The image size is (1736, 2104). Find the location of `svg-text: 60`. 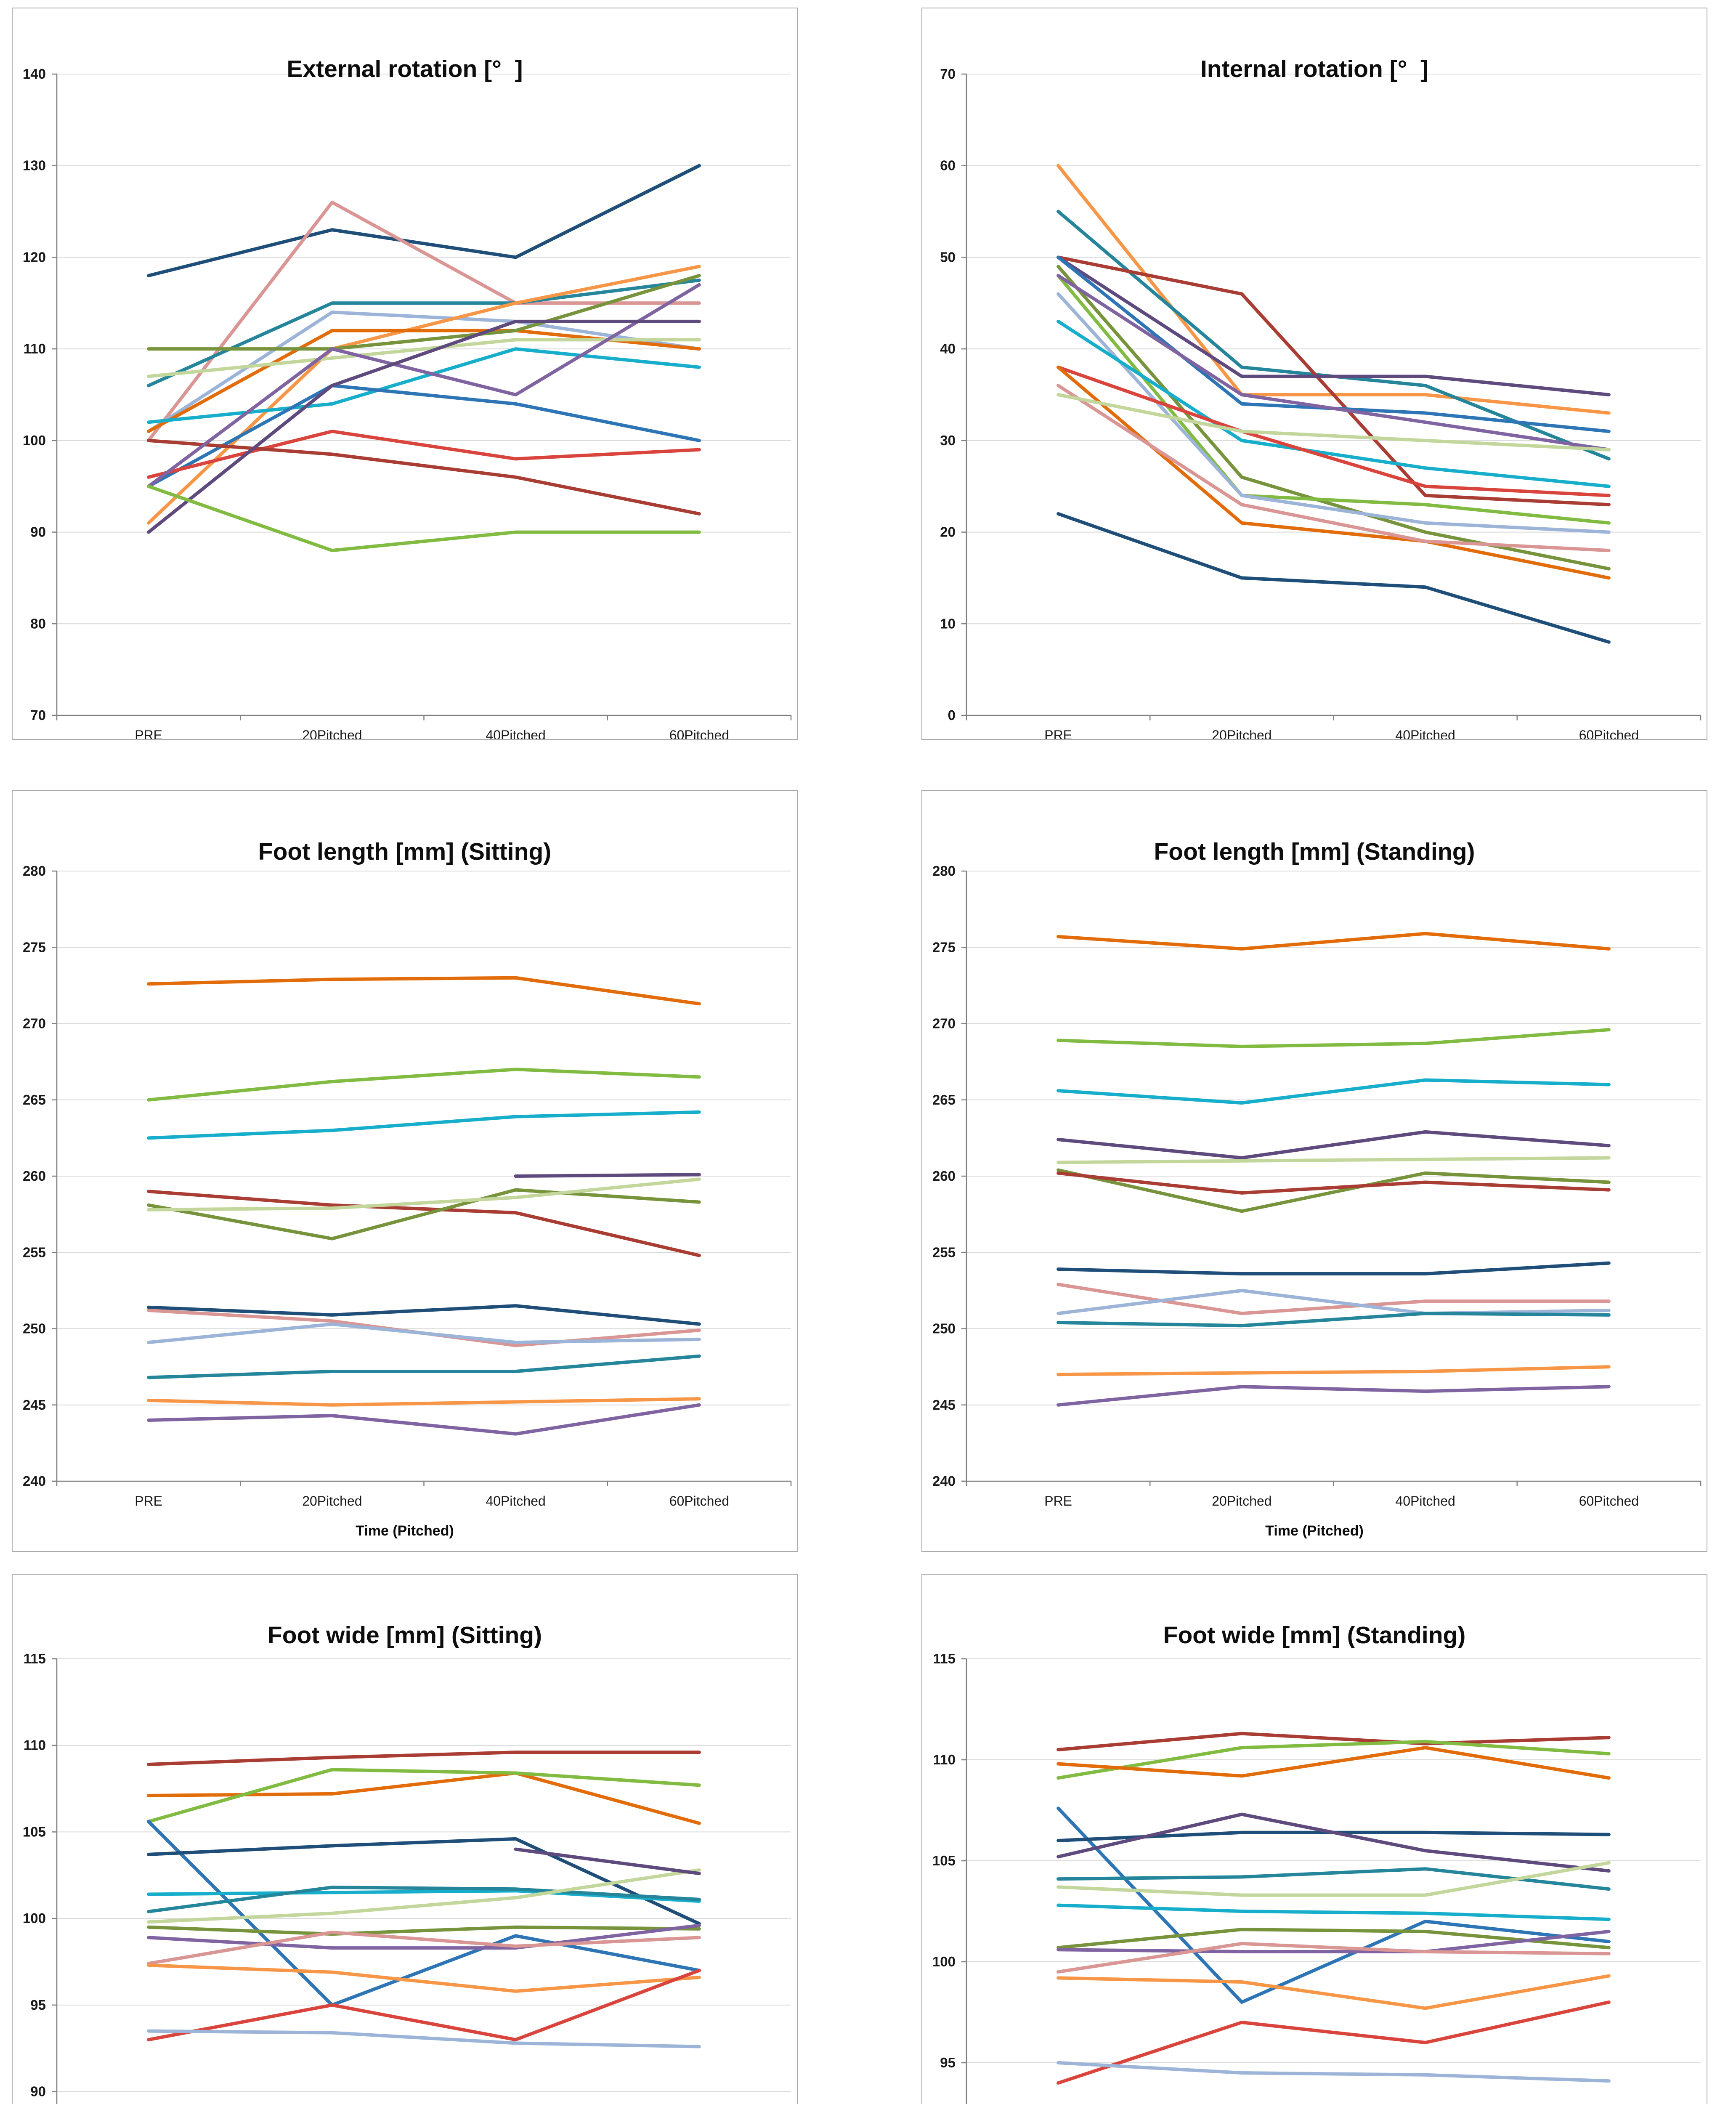

svg-text: 60 is located at coordinates (948, 165).